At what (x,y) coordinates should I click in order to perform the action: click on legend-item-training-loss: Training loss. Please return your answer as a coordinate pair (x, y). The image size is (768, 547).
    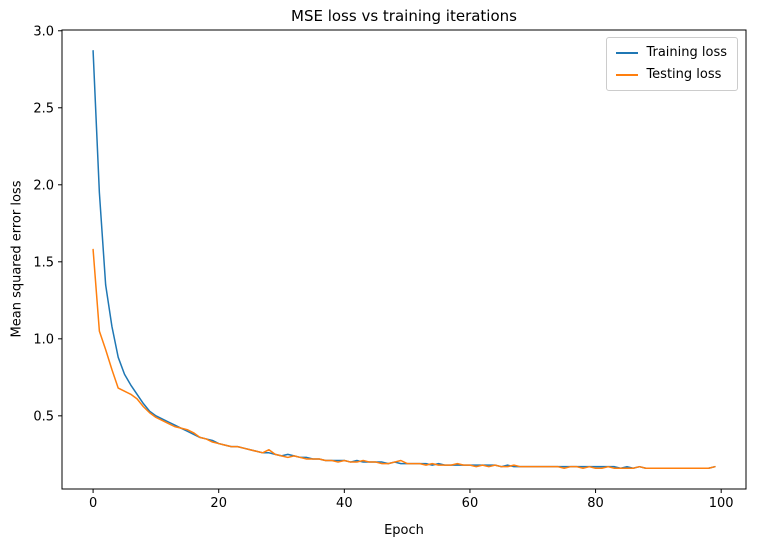
    Looking at the image, I should click on (671, 52).